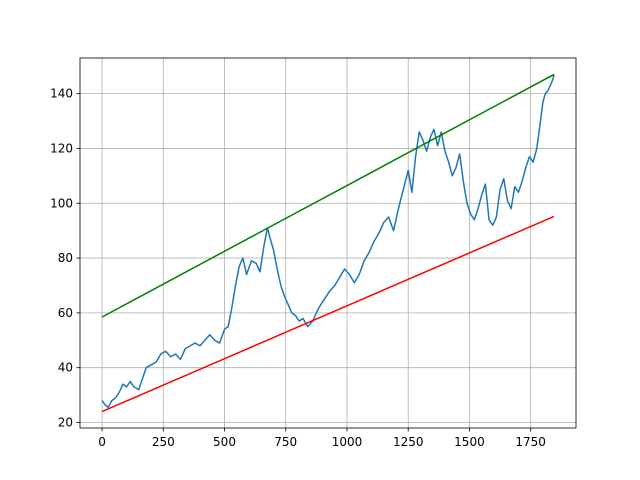  I want to click on y-tick-label: 120, so click(61, 148).